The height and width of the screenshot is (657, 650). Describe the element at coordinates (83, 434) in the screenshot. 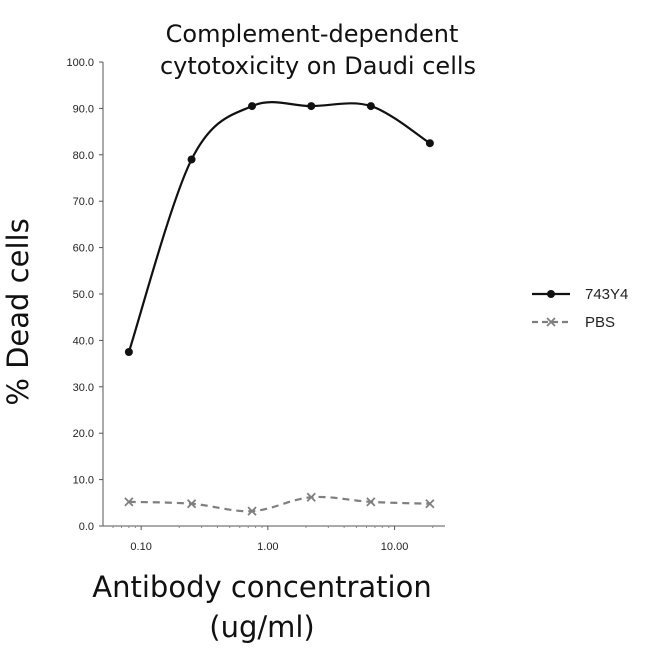

I see `y-tick-label: 20.0` at that location.